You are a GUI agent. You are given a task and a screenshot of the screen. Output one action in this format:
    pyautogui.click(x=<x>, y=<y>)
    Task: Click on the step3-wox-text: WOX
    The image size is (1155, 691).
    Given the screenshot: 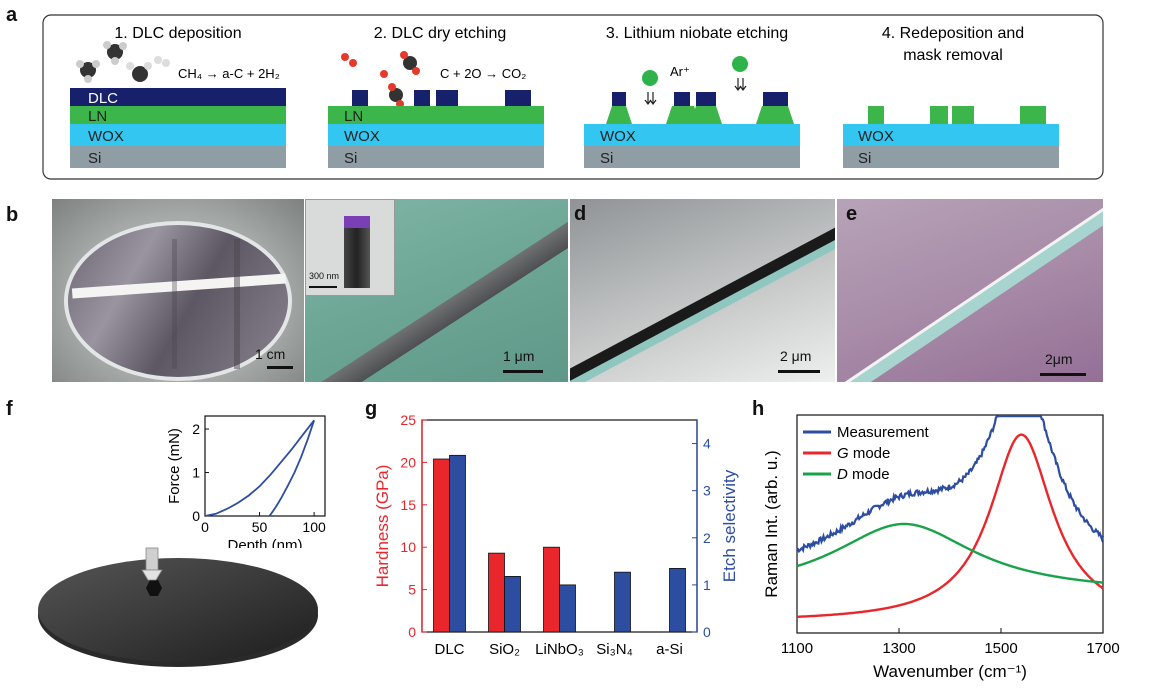 What is the action you would take?
    pyautogui.click(x=618, y=136)
    